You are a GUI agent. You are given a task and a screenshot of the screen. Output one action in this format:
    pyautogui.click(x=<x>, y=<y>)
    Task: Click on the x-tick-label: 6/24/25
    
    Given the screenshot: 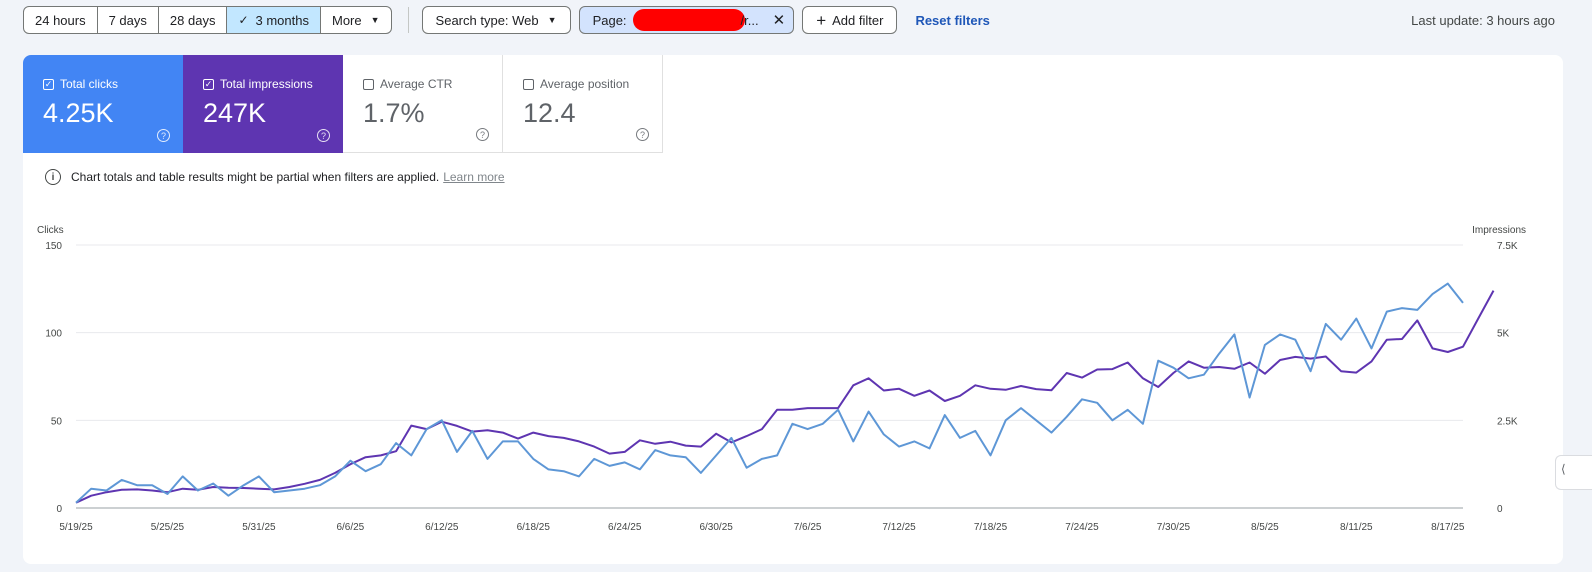 What is the action you would take?
    pyautogui.click(x=625, y=527)
    